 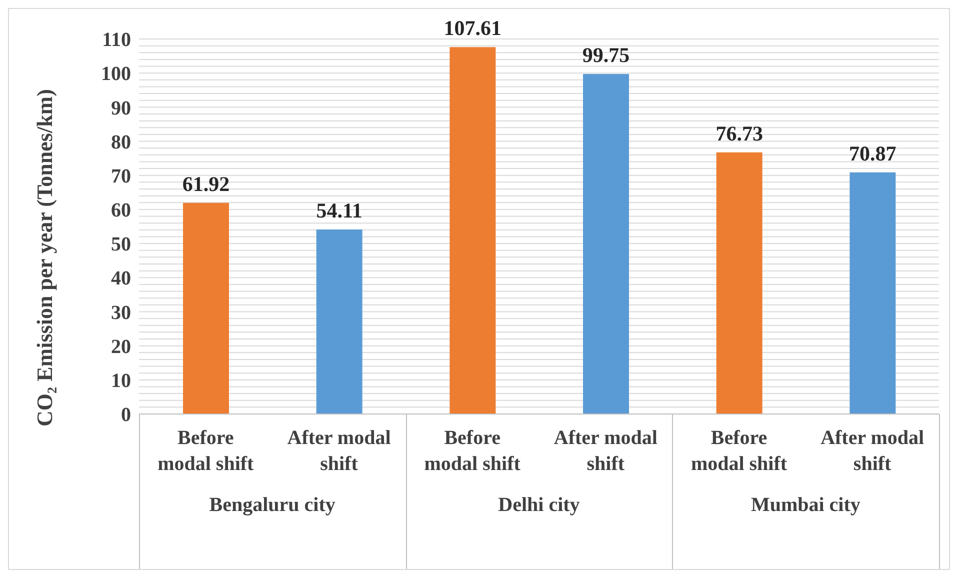 What do you see at coordinates (121, 245) in the screenshot?
I see `y-tick-label: 50` at bounding box center [121, 245].